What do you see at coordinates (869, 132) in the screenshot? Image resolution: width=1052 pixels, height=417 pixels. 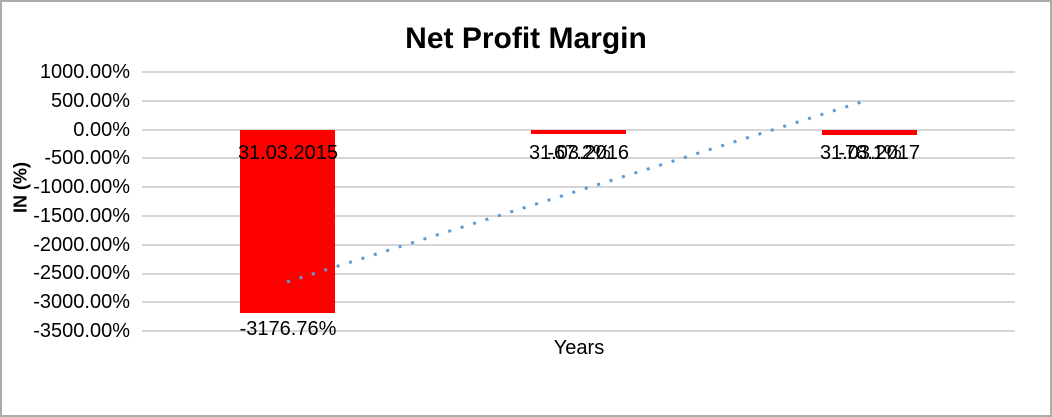 I see `bar-2017` at bounding box center [869, 132].